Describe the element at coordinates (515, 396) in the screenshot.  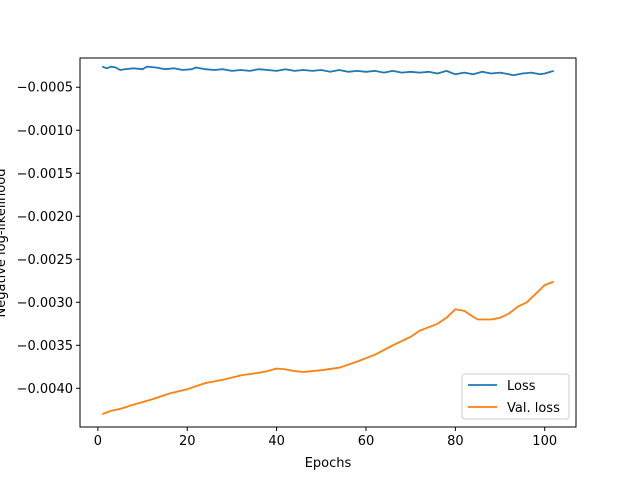
I see `legend: Loss Val. loss` at that location.